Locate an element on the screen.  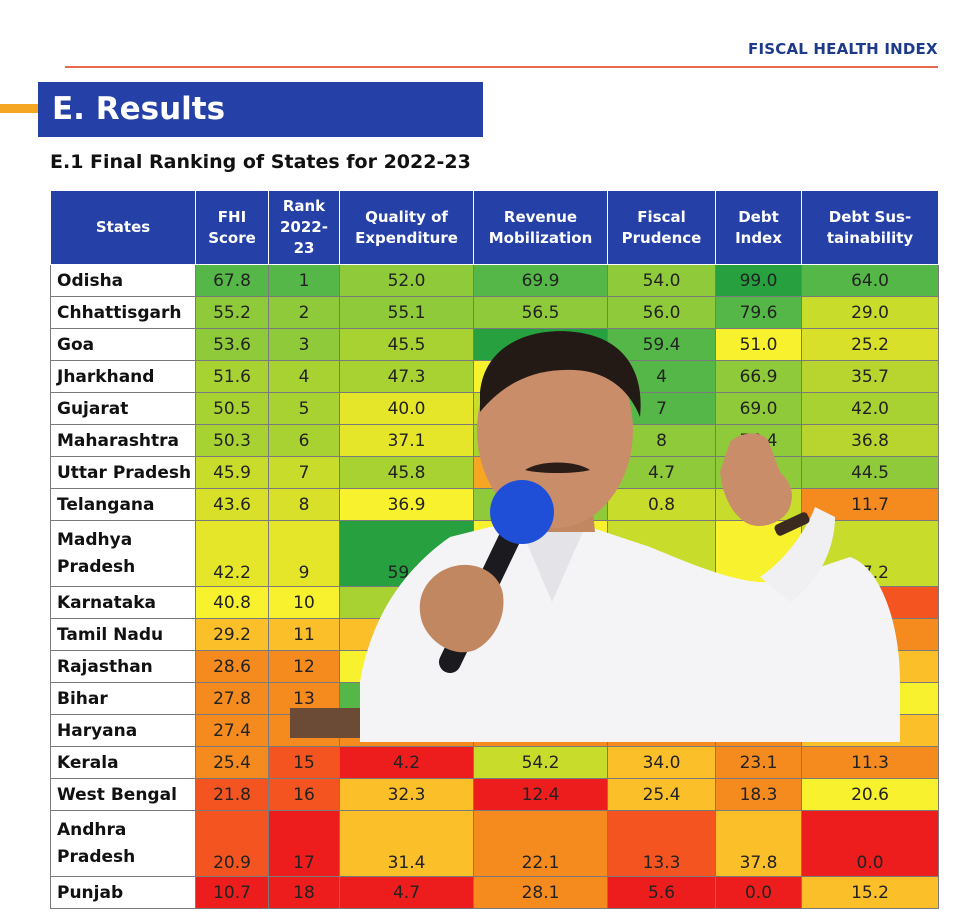
cell-rank: 6 is located at coordinates (304, 440).